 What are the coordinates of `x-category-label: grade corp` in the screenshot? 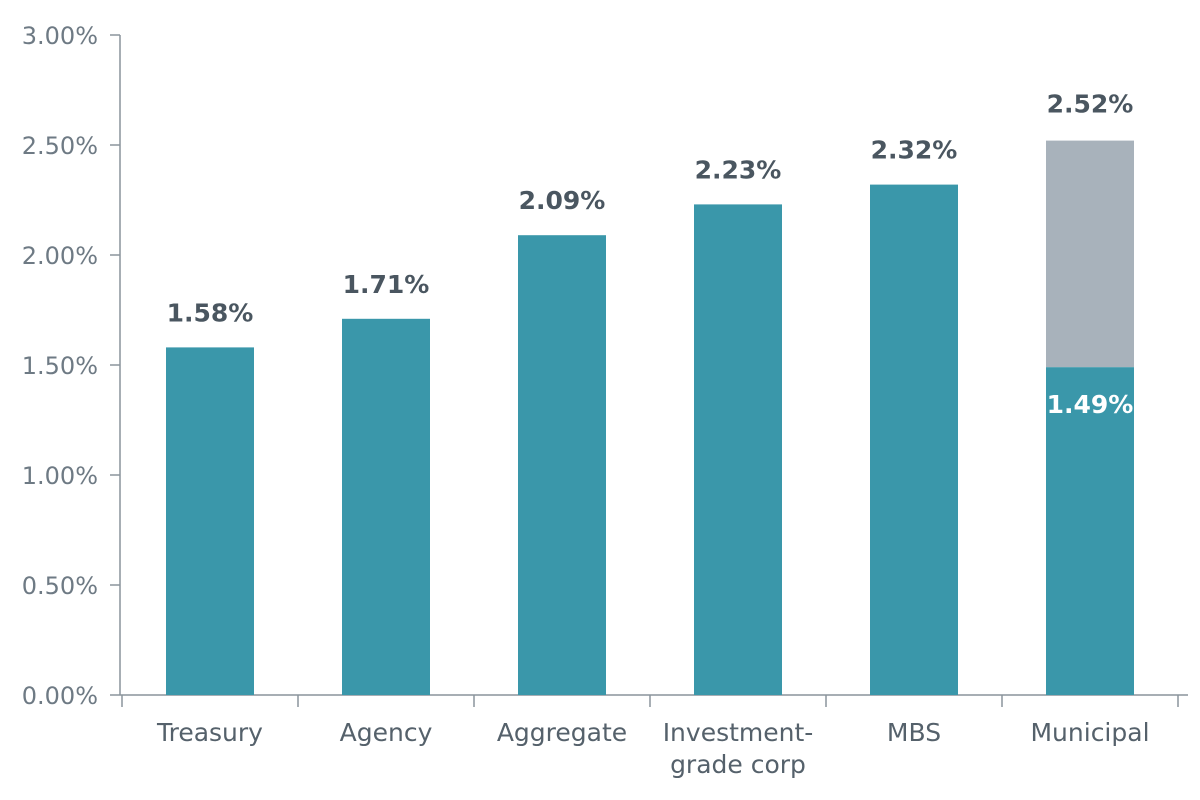 It's located at (738, 764).